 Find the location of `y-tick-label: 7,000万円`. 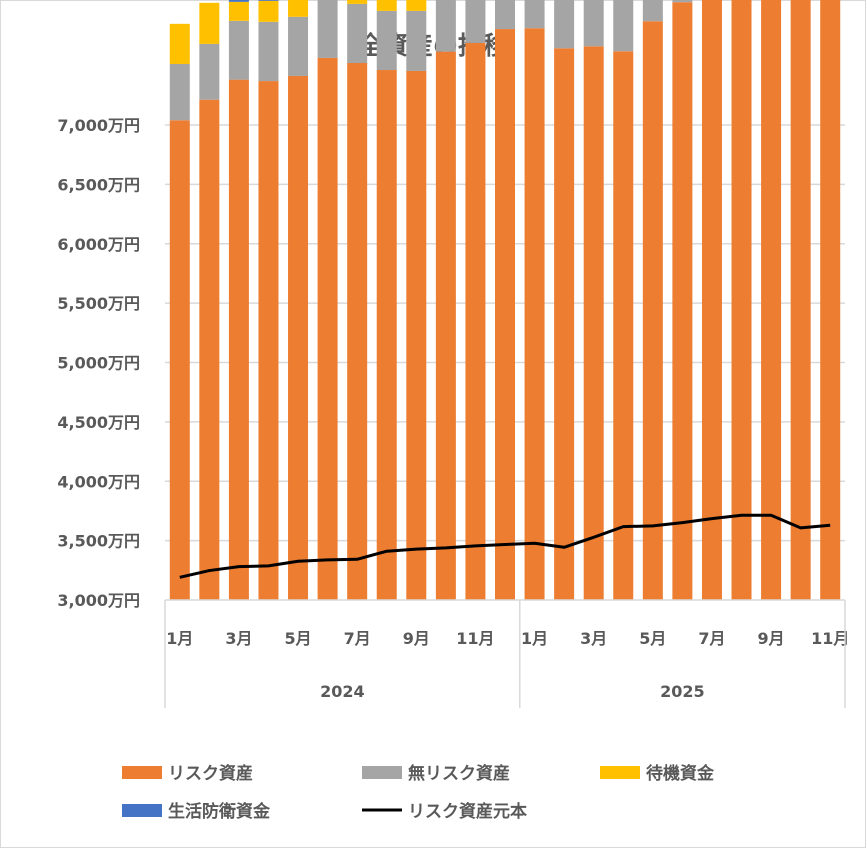

y-tick-label: 7,000万円 is located at coordinates (98, 125).